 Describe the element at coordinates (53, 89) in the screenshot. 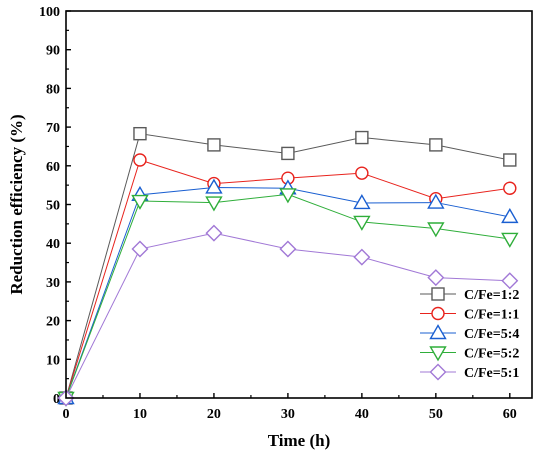

I see `y-tick-label: 80` at that location.